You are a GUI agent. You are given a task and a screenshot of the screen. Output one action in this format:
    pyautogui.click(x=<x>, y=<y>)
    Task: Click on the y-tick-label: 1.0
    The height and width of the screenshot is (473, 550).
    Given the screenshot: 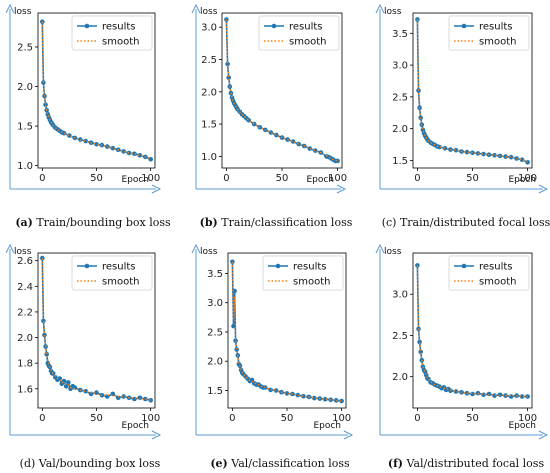 What is the action you would take?
    pyautogui.click(x=209, y=157)
    